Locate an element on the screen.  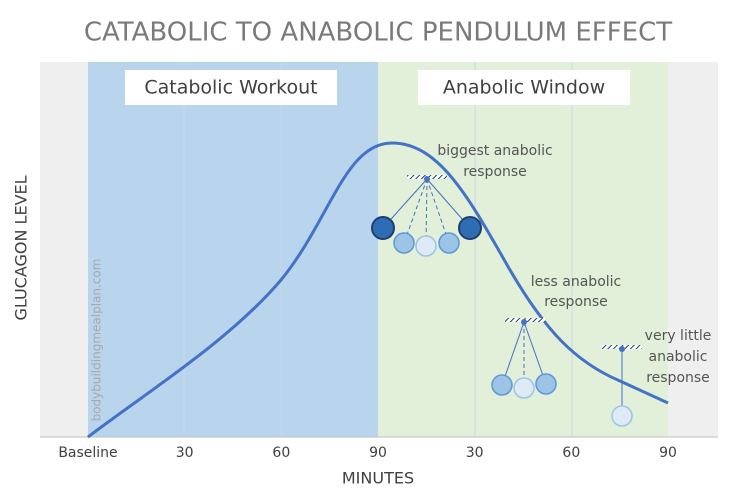
annotation: less anabolic is located at coordinates (576, 282).